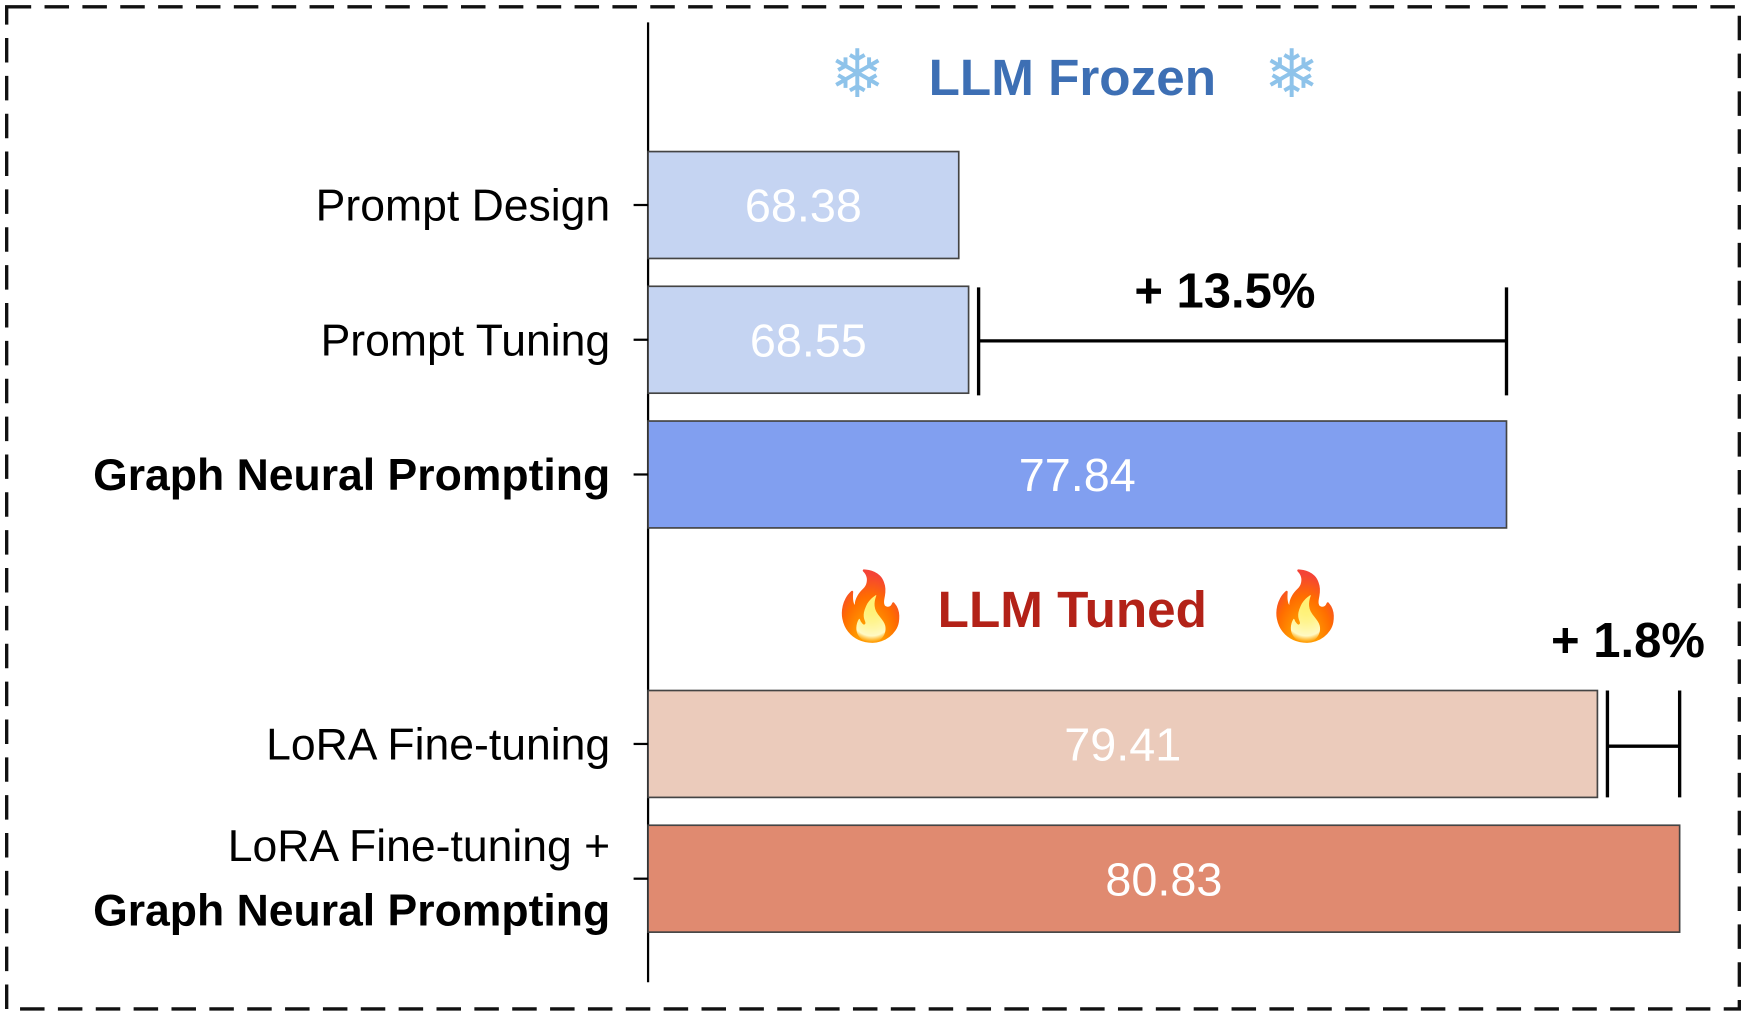 The image size is (1746, 1018). I want to click on bar-value-label: 80.83, so click(1163, 879).